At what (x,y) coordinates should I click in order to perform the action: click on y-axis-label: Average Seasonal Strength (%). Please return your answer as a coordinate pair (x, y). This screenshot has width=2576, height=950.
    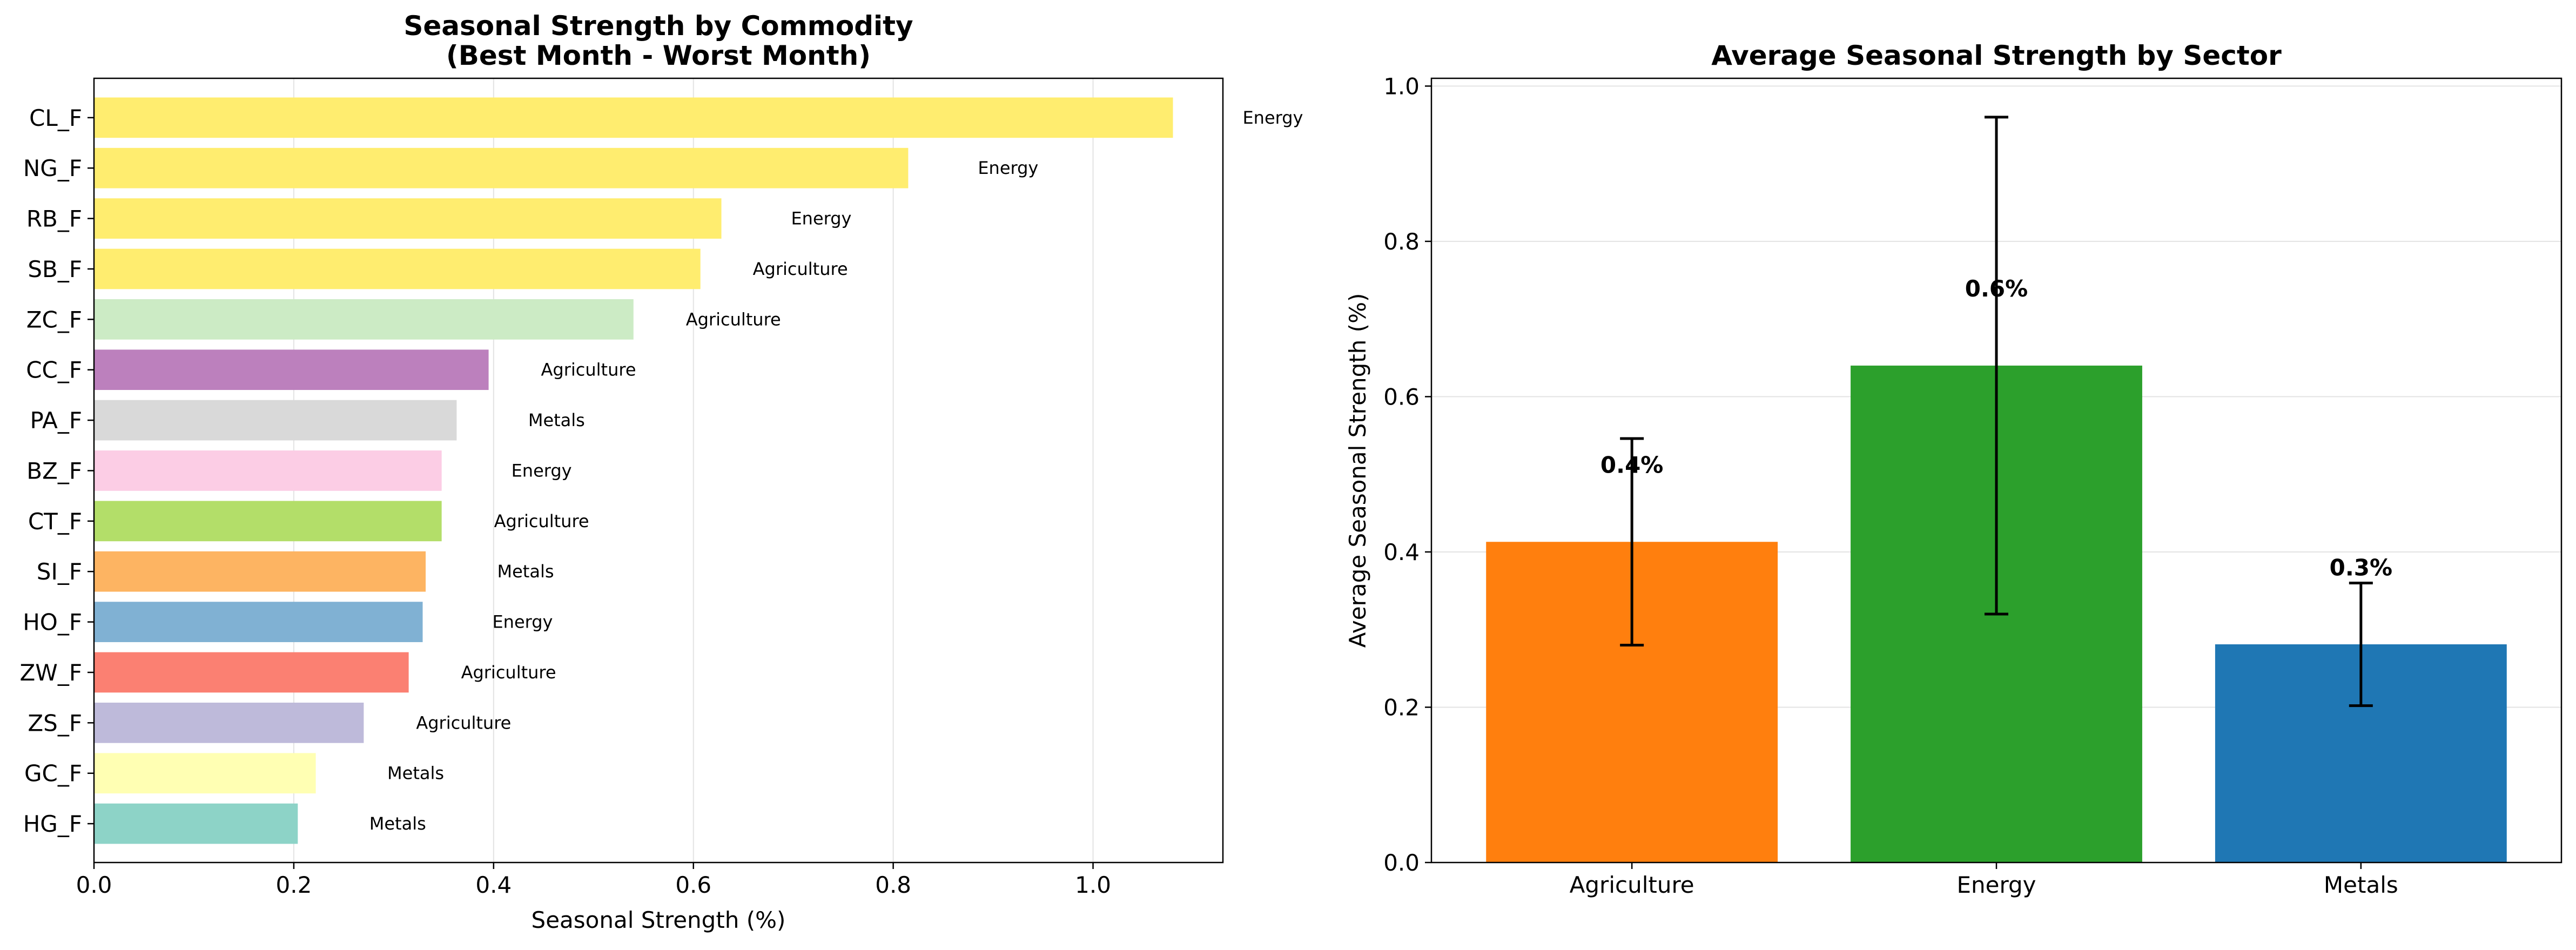
    Looking at the image, I should click on (1357, 470).